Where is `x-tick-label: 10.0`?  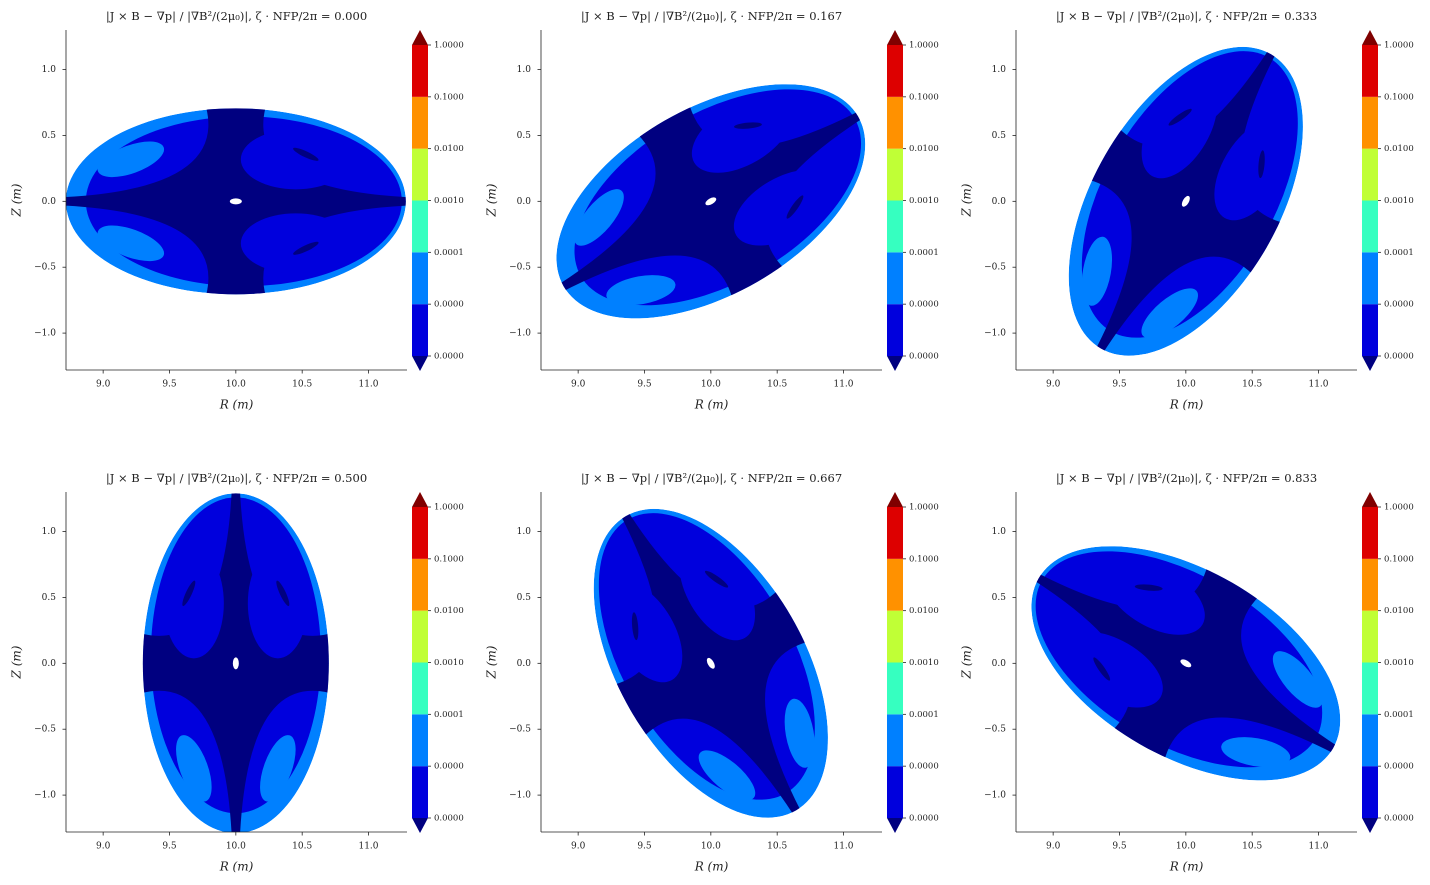
x-tick-label: 10.0 is located at coordinates (711, 385).